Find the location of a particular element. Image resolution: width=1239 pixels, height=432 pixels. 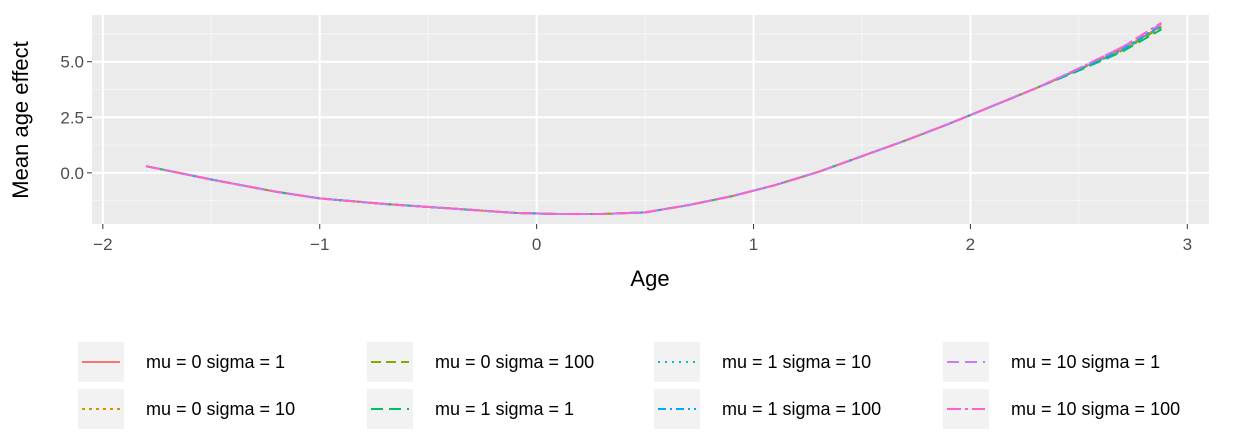

y-axis: 0.0 2.5 5.0 is located at coordinates (76, 118).